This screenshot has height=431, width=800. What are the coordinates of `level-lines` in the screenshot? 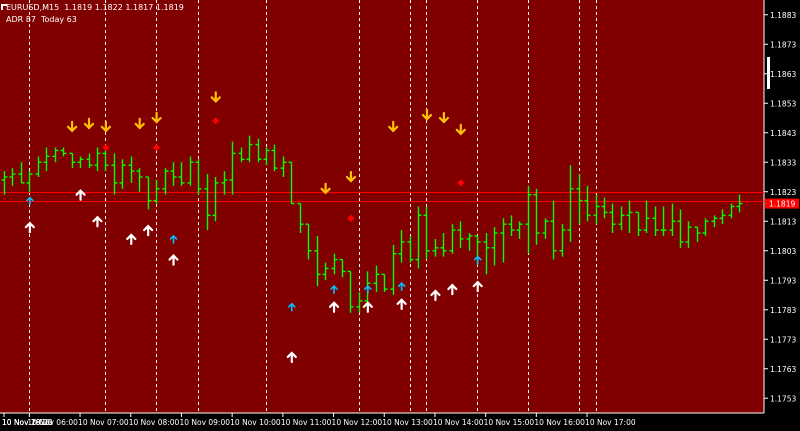 It's located at (382, 197).